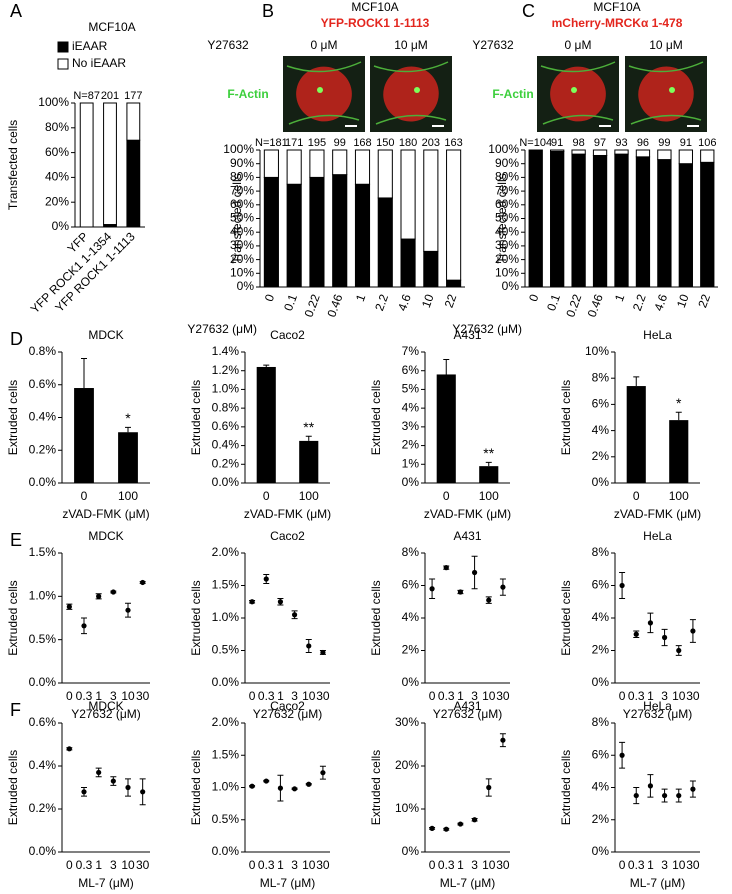 This screenshot has height=894, width=732. I want to click on x-axis-label: Y27632 (μM), so click(487, 329).